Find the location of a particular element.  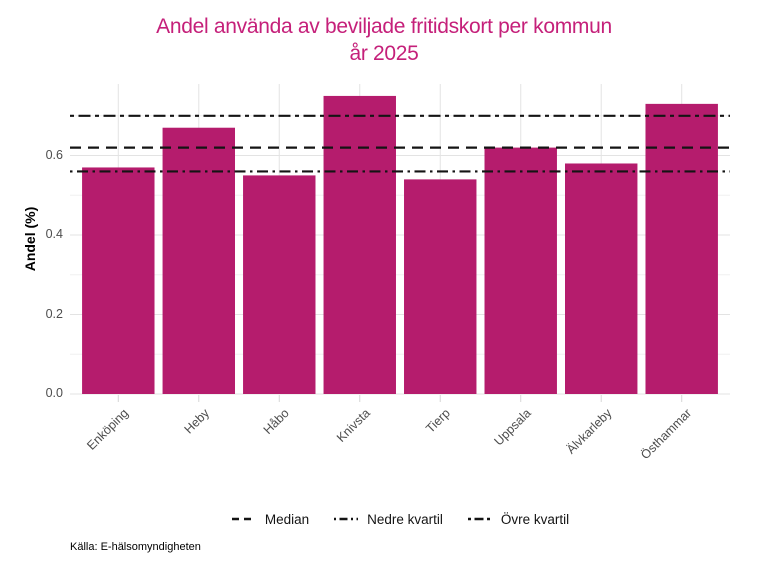

legend-label: Nedre kvartil is located at coordinates (405, 519).